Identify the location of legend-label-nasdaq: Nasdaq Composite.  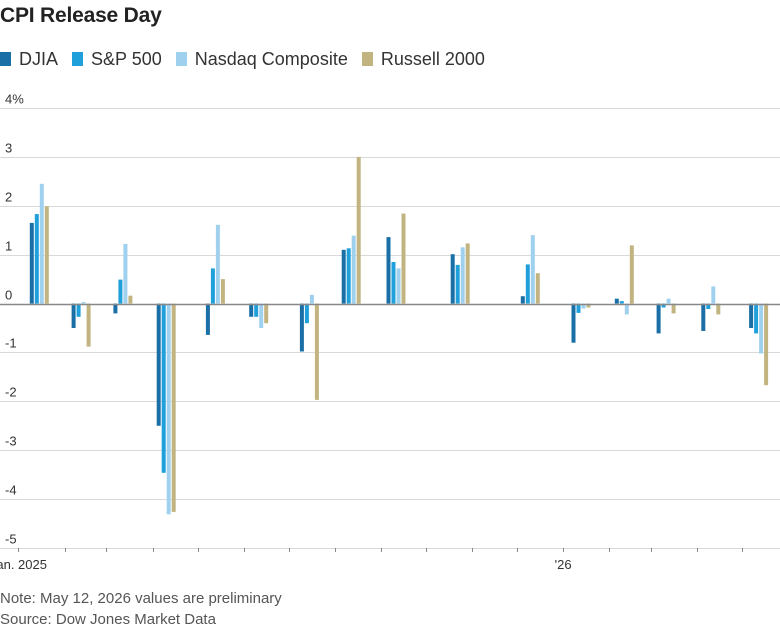
(271, 58).